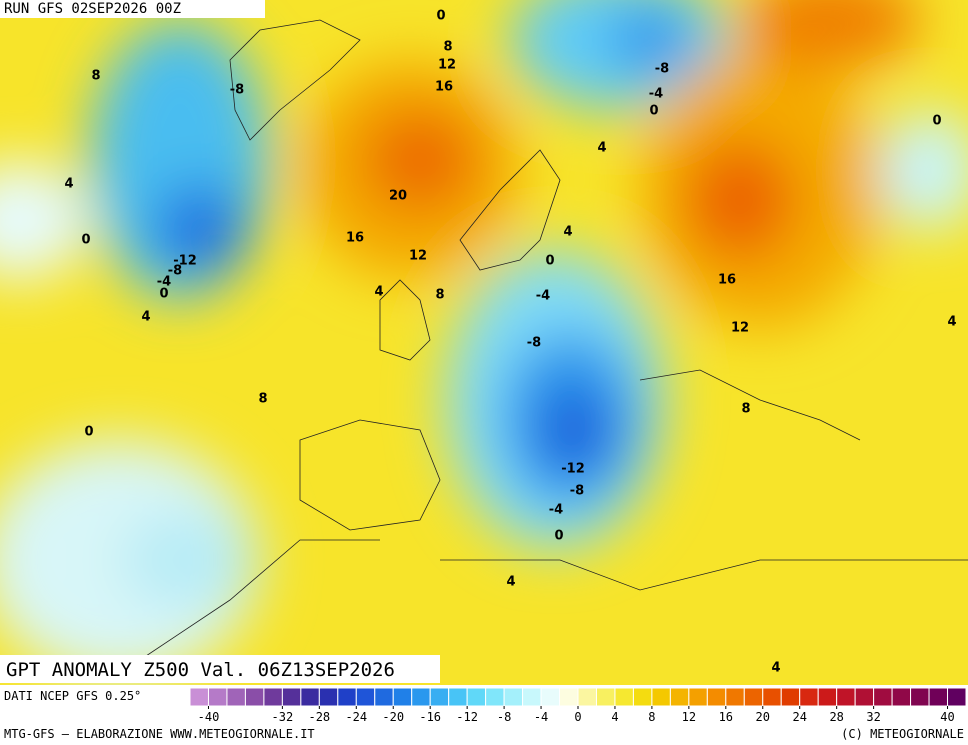  I want to click on copyright-label: (C) METEOGIORNALE, so click(902, 734).